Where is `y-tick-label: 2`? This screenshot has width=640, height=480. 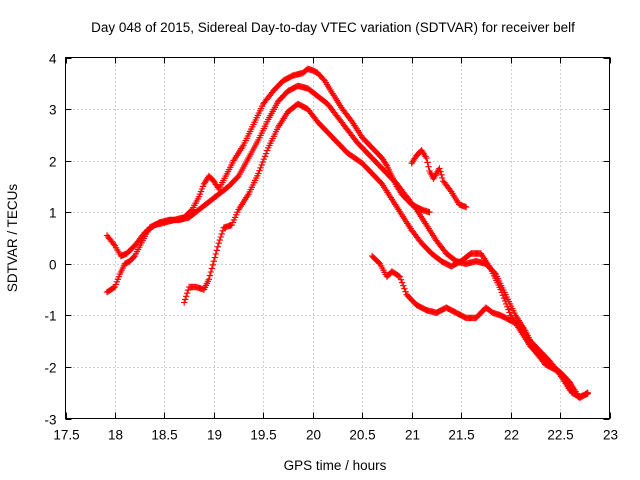
y-tick-label: 2 is located at coordinates (53, 162).